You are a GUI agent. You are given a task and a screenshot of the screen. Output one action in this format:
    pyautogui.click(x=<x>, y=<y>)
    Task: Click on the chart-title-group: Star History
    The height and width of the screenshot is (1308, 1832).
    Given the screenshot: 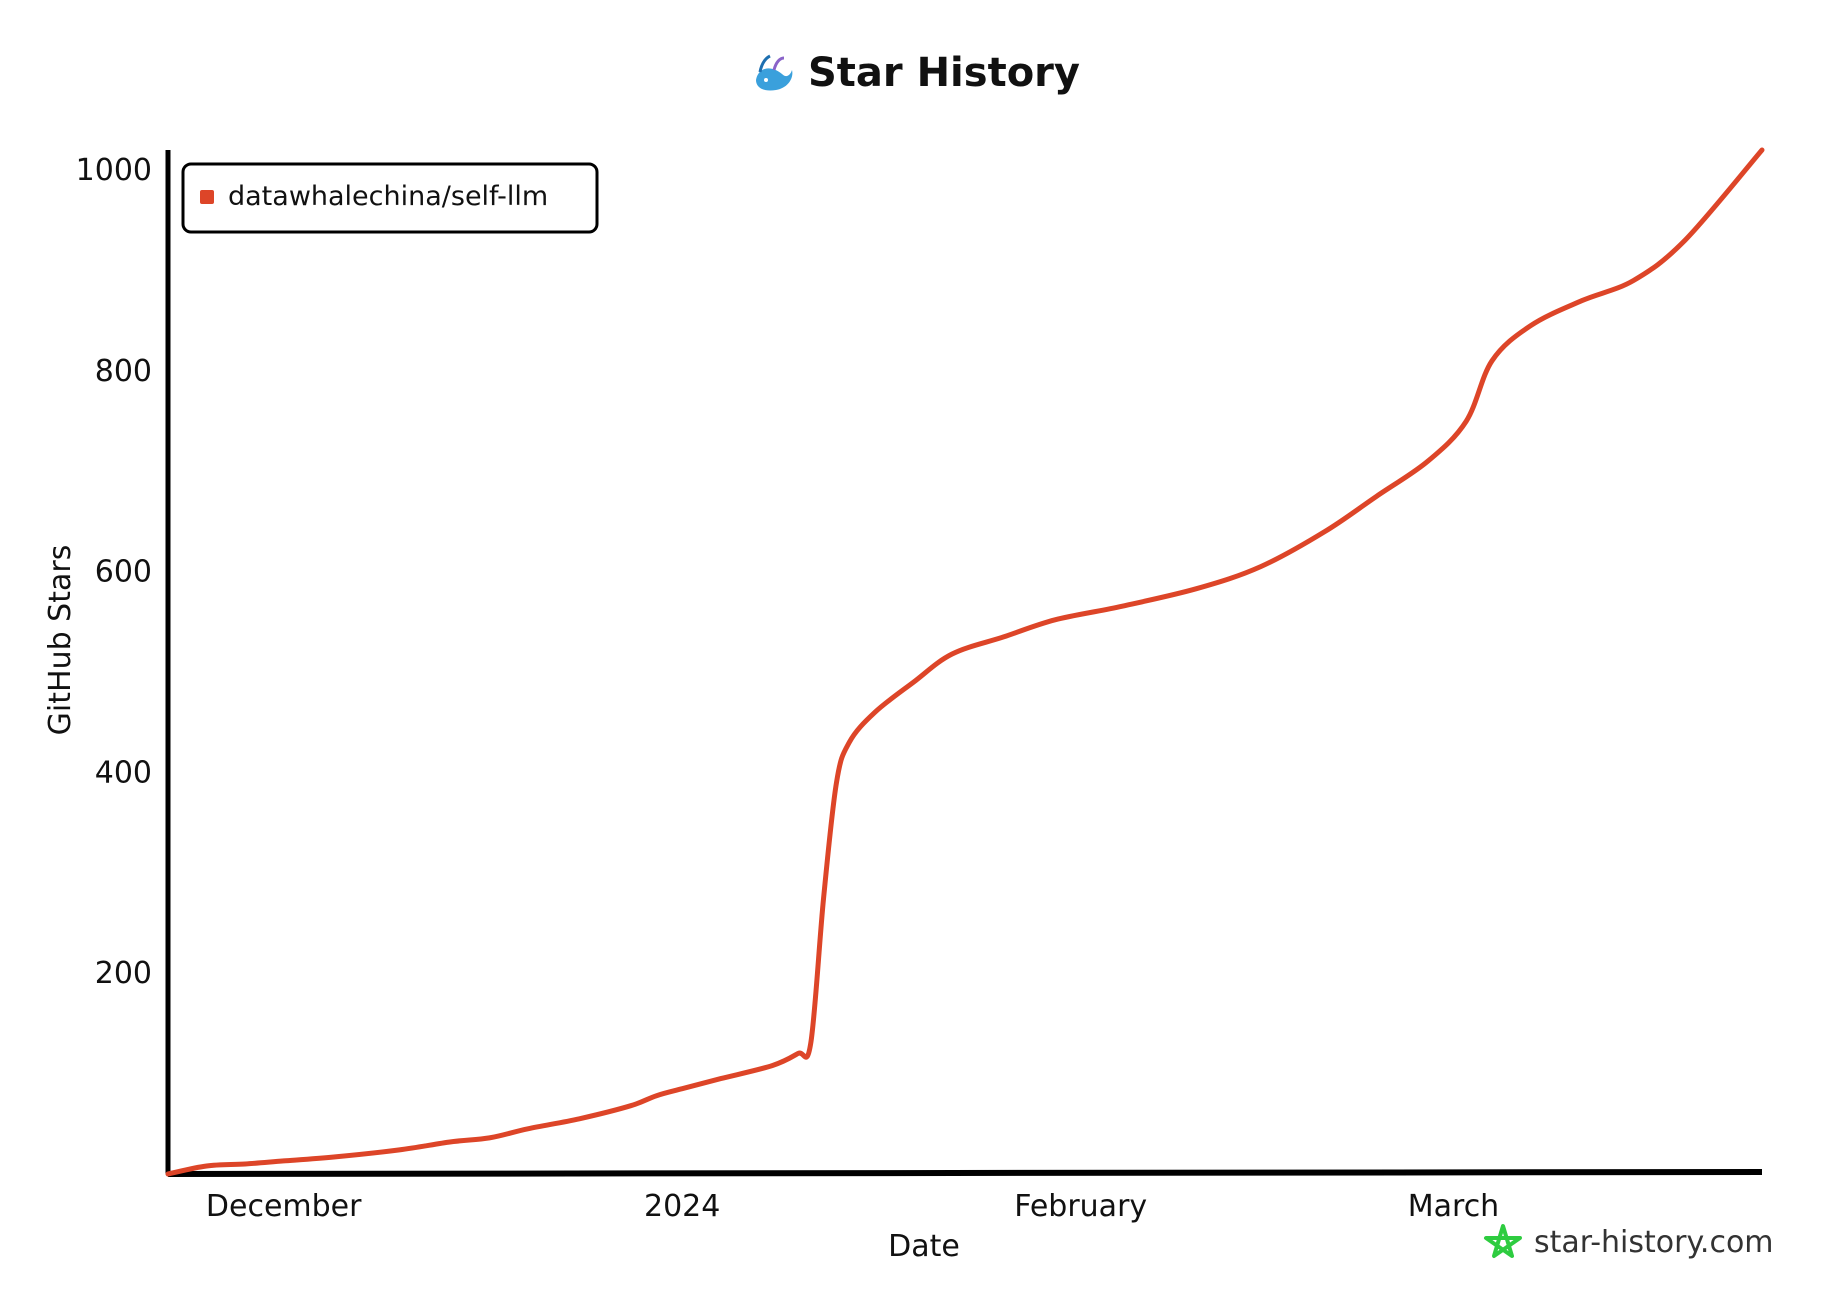 What is the action you would take?
    pyautogui.click(x=918, y=73)
    